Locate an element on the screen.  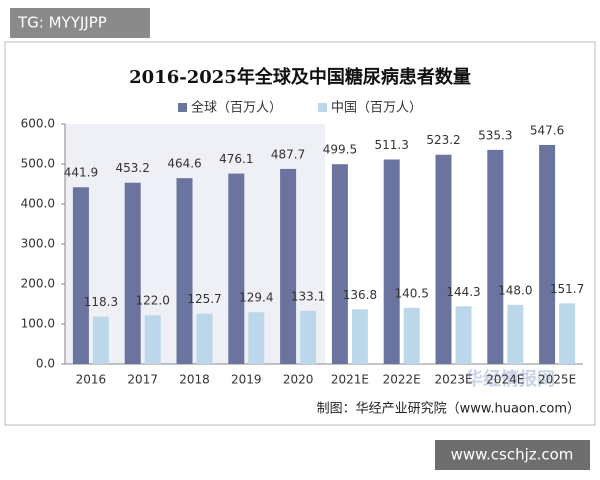
legend-label: 全球（百万人） is located at coordinates (236, 108).